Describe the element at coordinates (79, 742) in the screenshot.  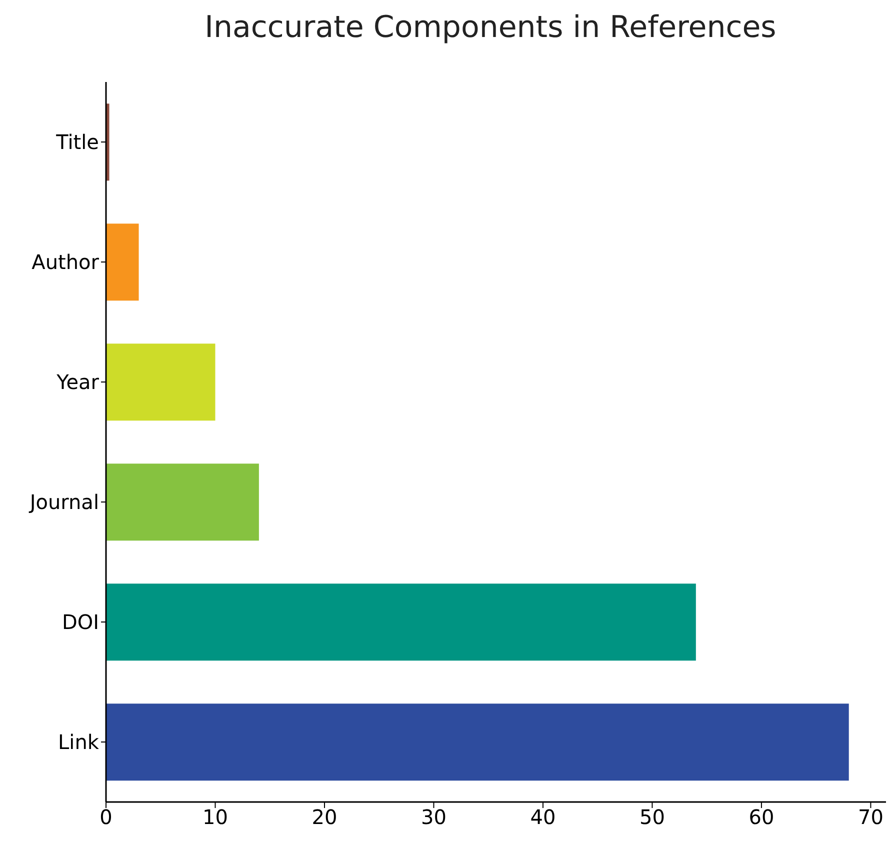
I see `y-tick-label: Link` at that location.